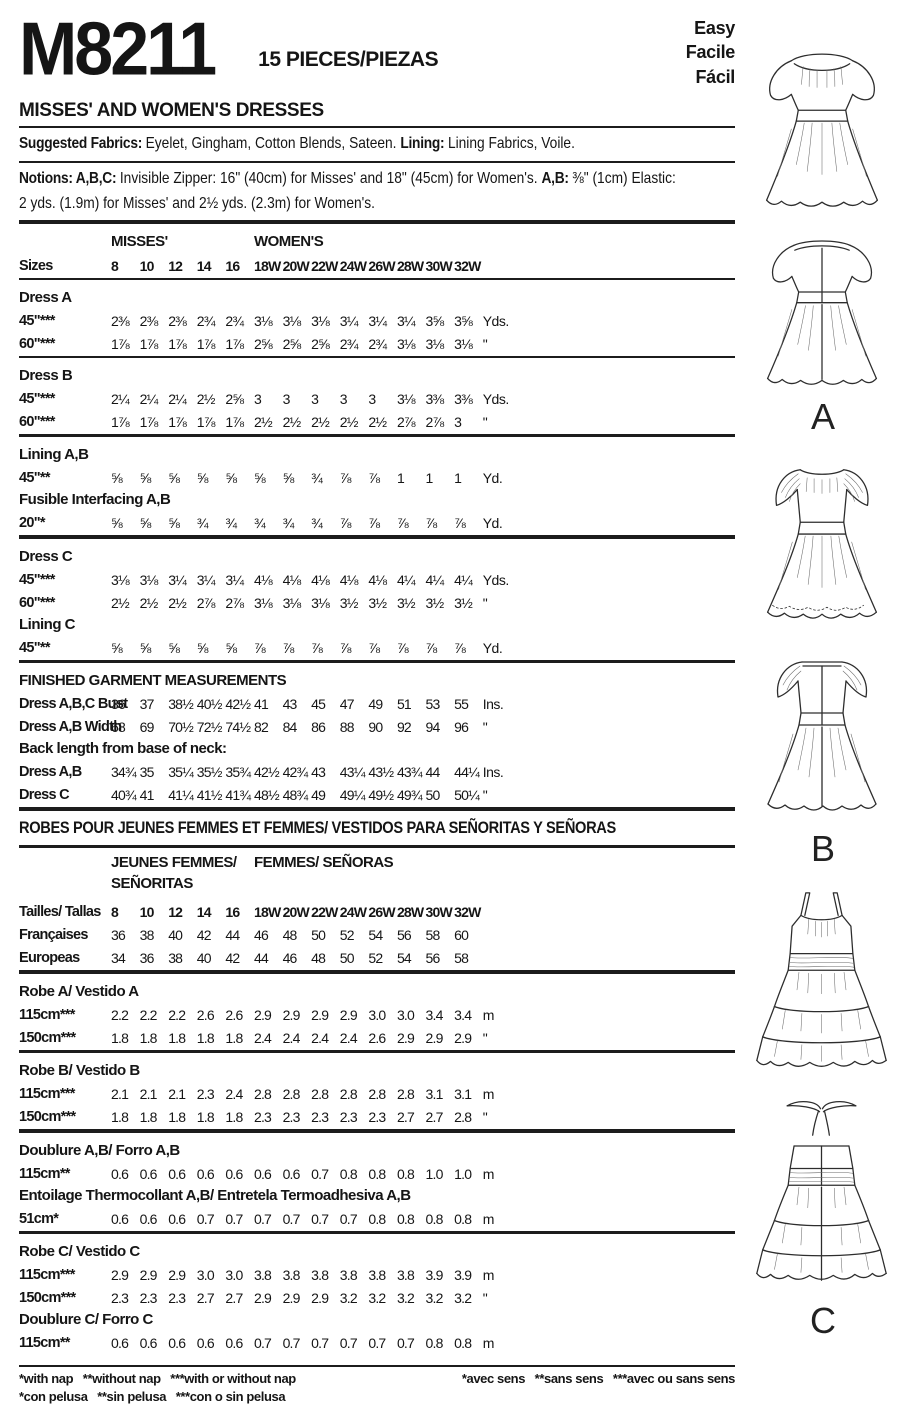  I want to click on difficulty-badge: Easy Facile Fácil, so click(711, 52).